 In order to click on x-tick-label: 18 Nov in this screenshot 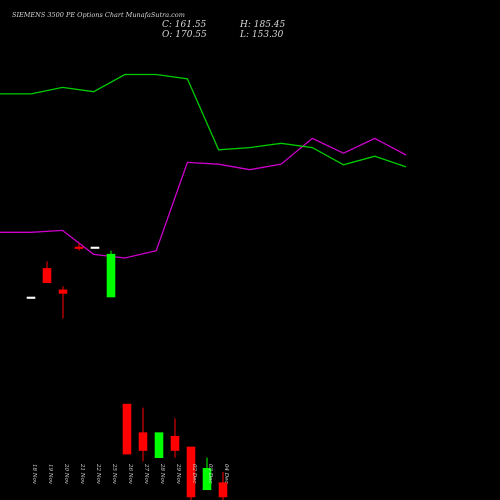, I will do `click(34, 474)`.